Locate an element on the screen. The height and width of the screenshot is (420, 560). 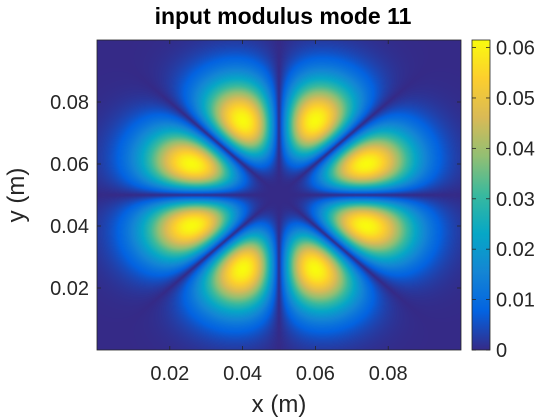
y-tick-label: 0.06 is located at coordinates (69, 165).